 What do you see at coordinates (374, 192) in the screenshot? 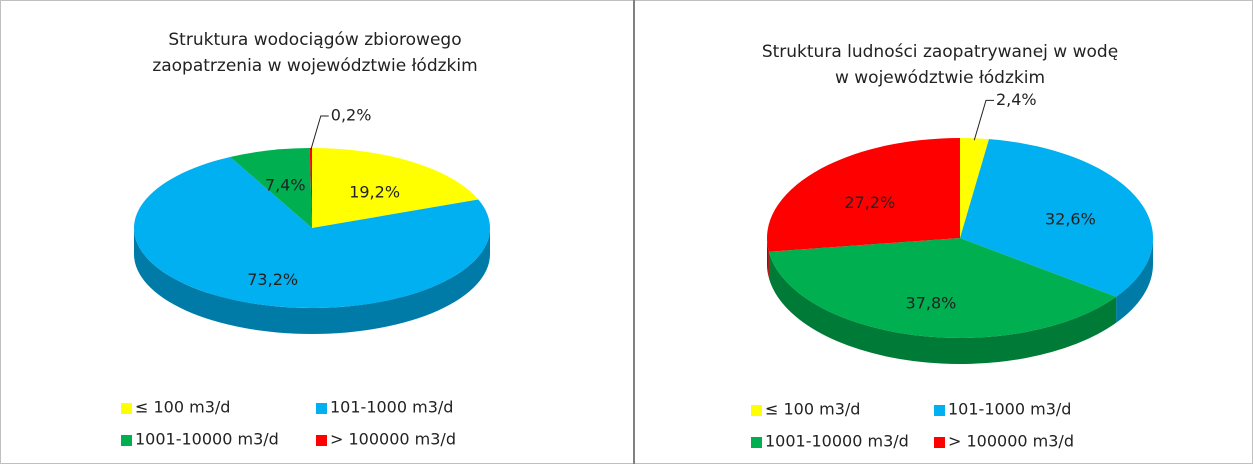
I see `data-label: 19,2%` at bounding box center [374, 192].